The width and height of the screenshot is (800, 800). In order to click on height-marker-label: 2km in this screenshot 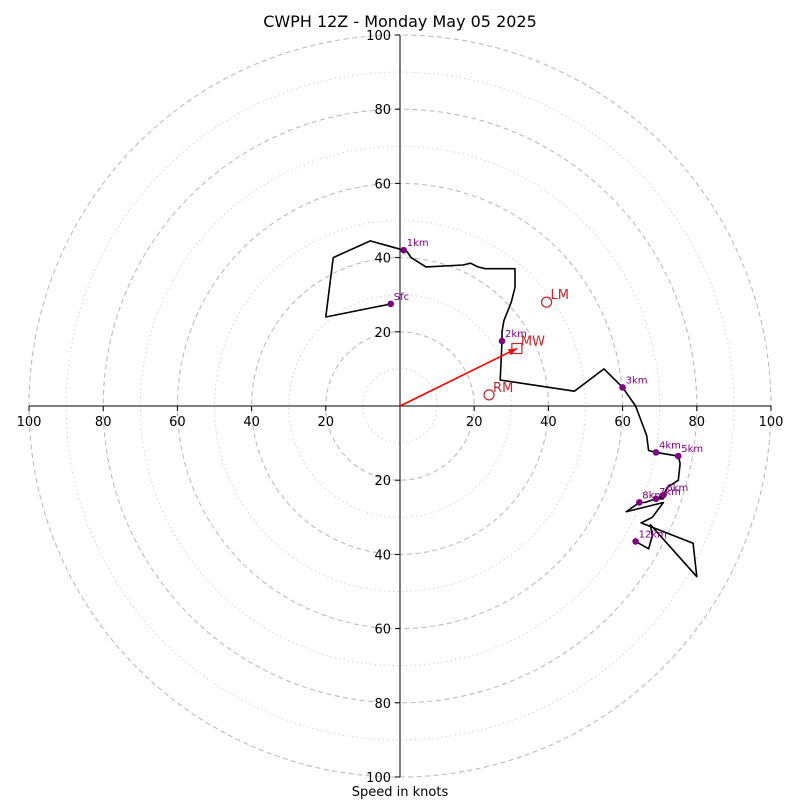, I will do `click(516, 334)`.